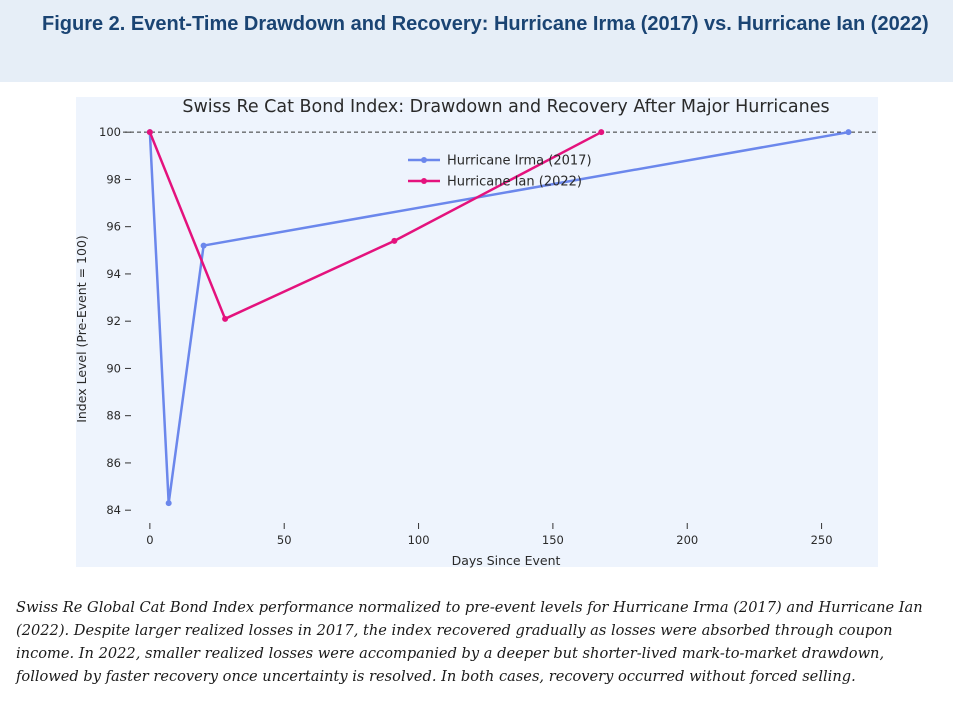 This screenshot has width=953, height=714. Describe the element at coordinates (113, 179) in the screenshot. I see `y-tick-label: 98` at that location.